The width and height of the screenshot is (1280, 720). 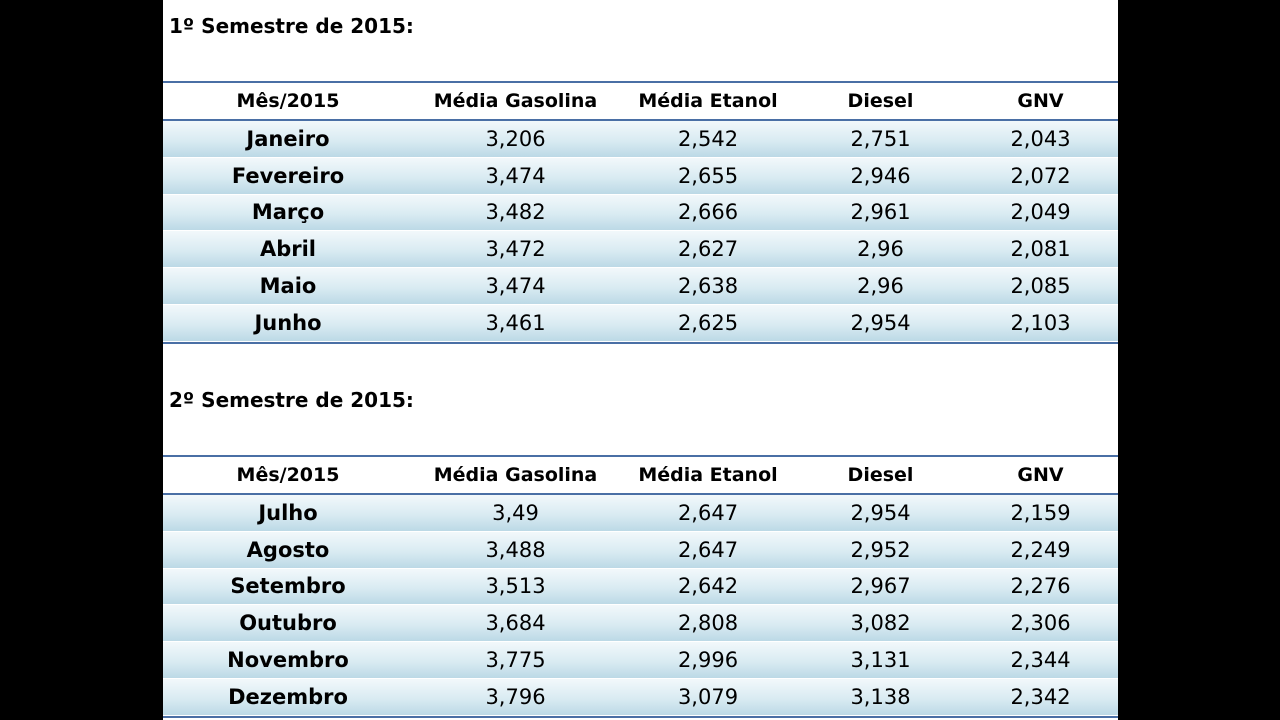 What do you see at coordinates (708, 322) in the screenshot?
I see `etanol-cell: 2,625` at bounding box center [708, 322].